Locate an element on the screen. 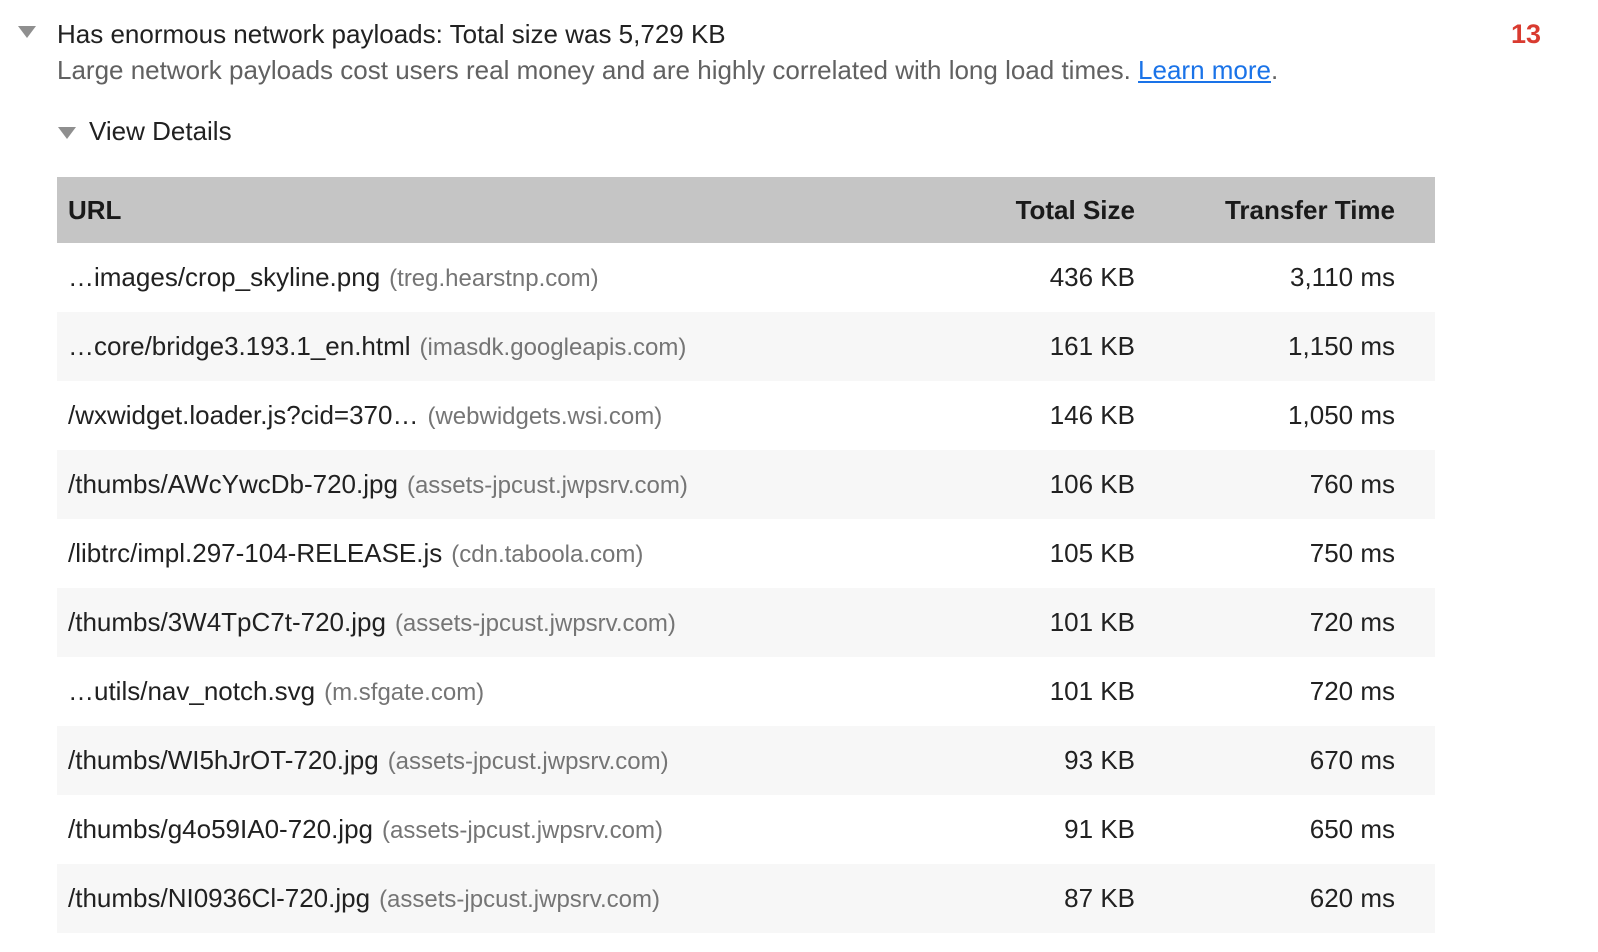 This screenshot has height=952, width=1598. resource-url: /thumbs/AWcYwcDb-720.jpg is located at coordinates (233, 484).